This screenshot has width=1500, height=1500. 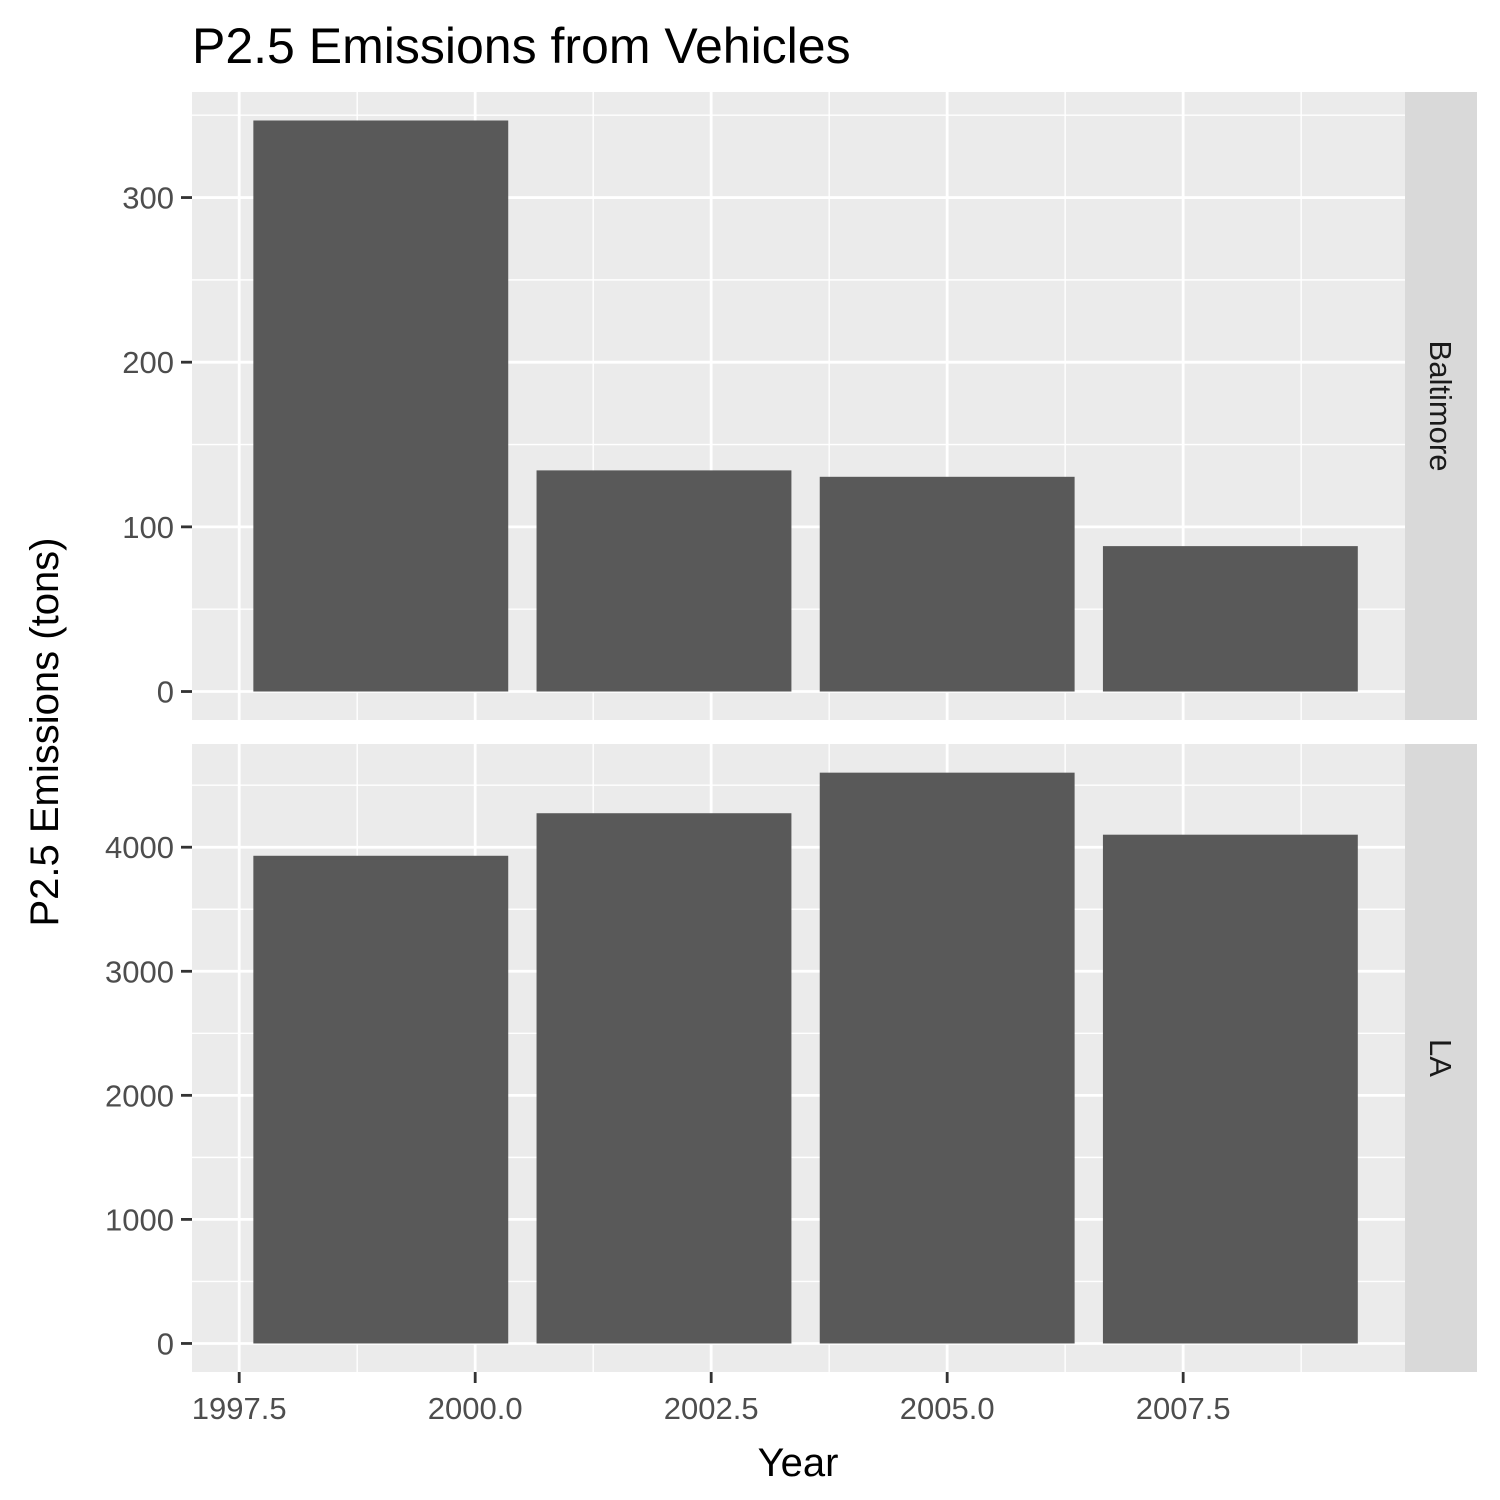 I want to click on x-tick-label: 2007.5, so click(x=1183, y=1408).